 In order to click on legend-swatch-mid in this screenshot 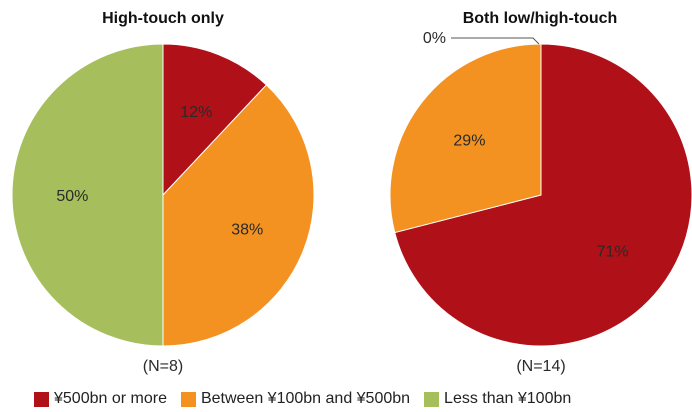, I will do `click(188, 399)`.